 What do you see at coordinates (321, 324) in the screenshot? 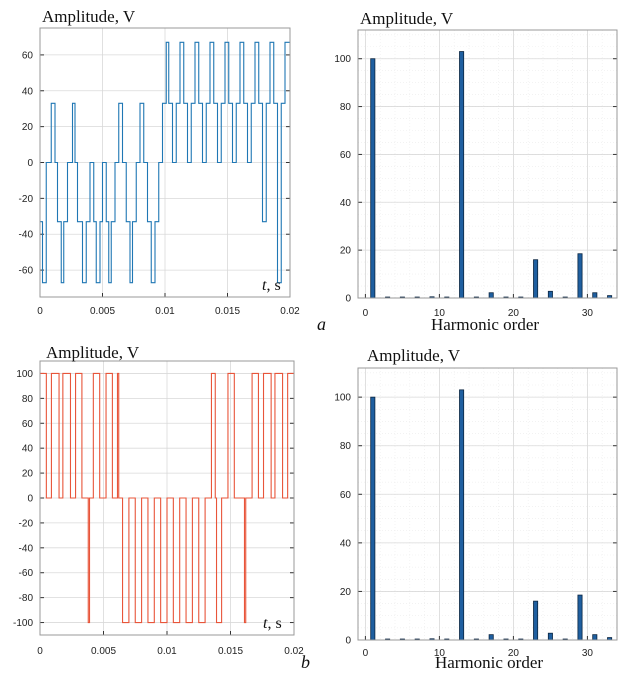
I see `panel-label-a: a` at bounding box center [321, 324].